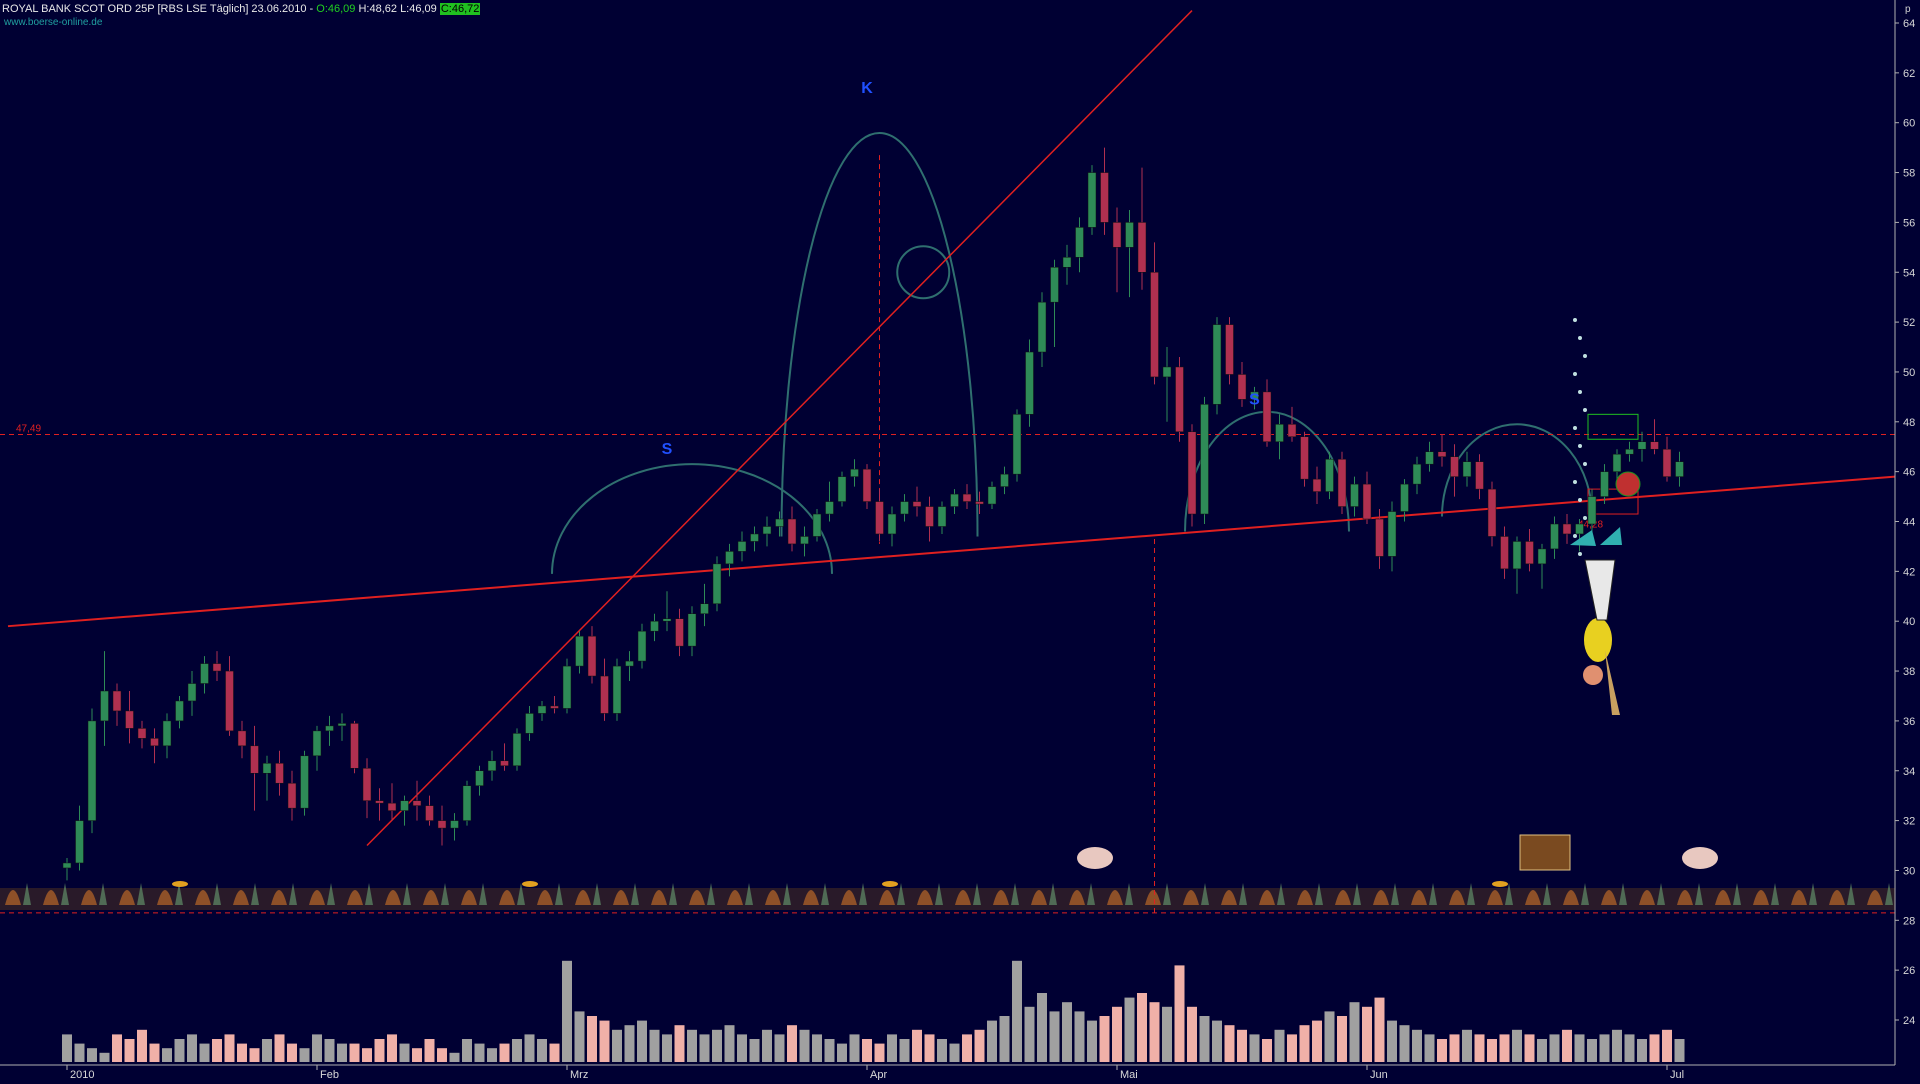  I want to click on y-axis-unit: p, so click(1908, 9).